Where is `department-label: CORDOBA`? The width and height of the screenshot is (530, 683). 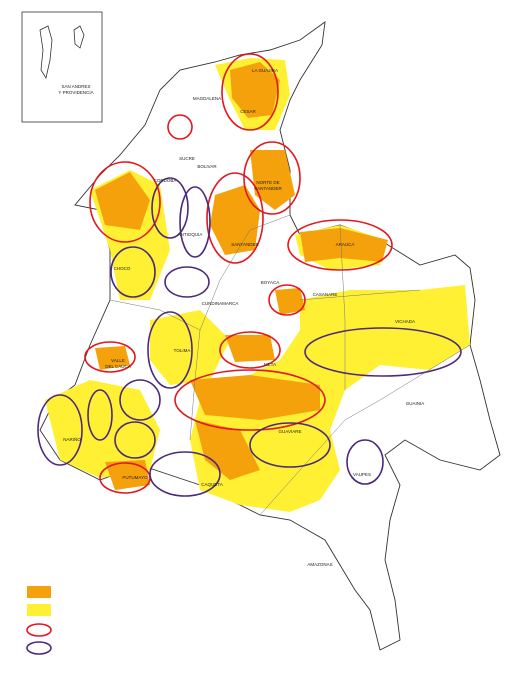
department-label: CORDOBA is located at coordinates (165, 180).